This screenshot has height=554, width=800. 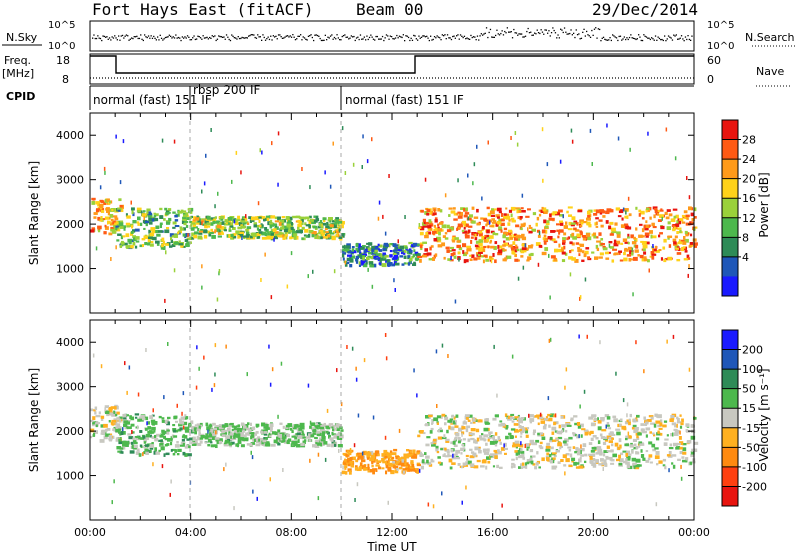 What do you see at coordinates (70, 476) in the screenshot?
I see `y-tick-label: 1000` at bounding box center [70, 476].